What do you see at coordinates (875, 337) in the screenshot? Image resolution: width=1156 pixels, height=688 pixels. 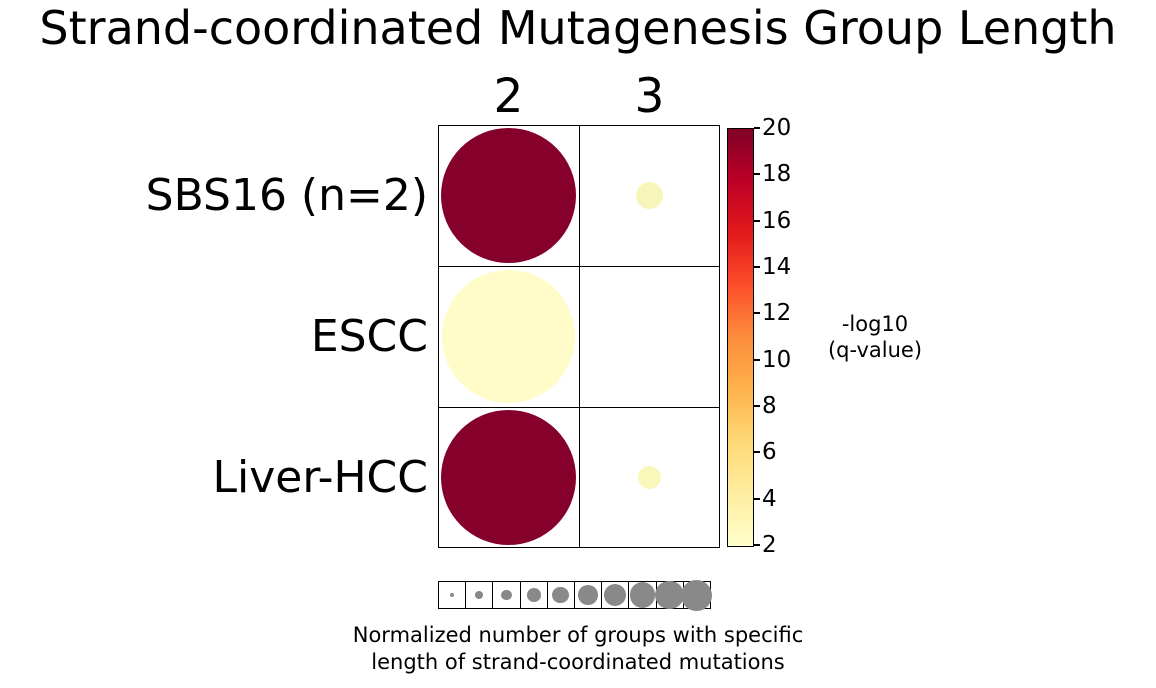 I see `colorbar-label: -log10 (q-value)` at bounding box center [875, 337].